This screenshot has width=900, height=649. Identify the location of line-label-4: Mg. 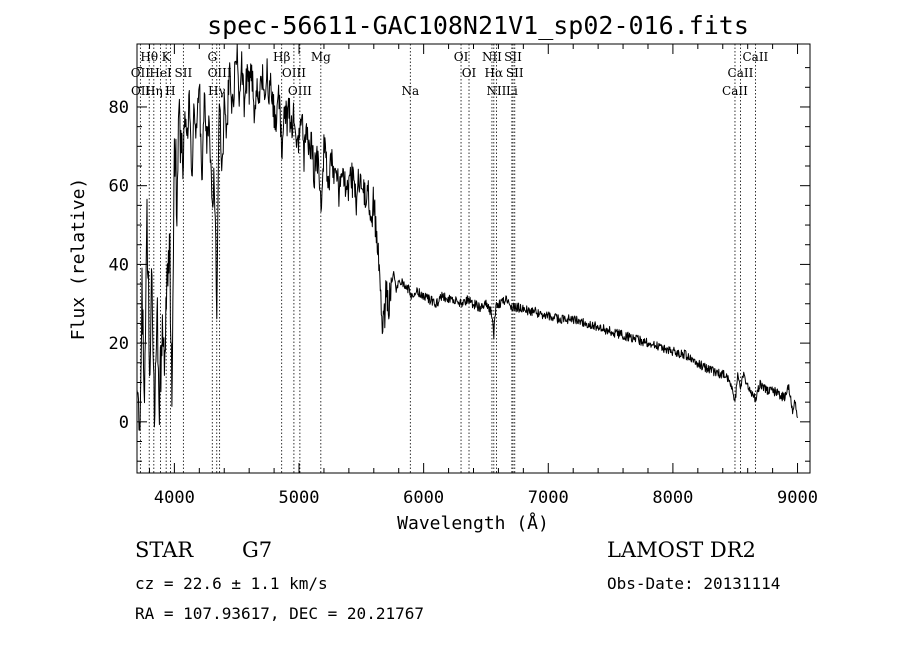
(321, 57).